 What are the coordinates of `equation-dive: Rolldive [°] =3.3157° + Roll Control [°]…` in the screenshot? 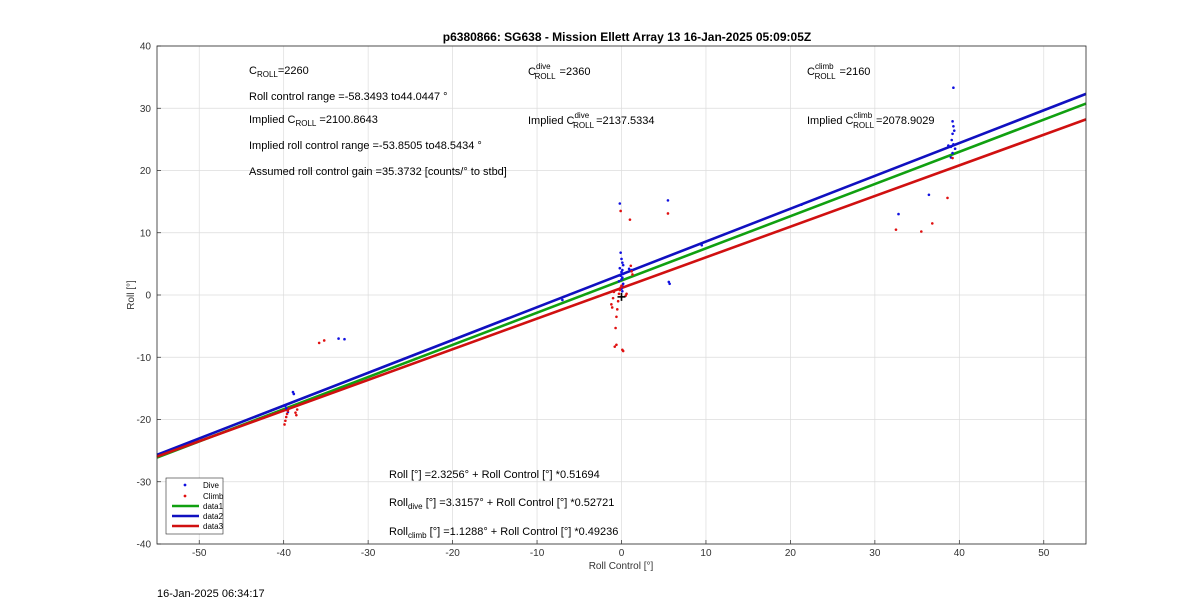 It's located at (501, 504).